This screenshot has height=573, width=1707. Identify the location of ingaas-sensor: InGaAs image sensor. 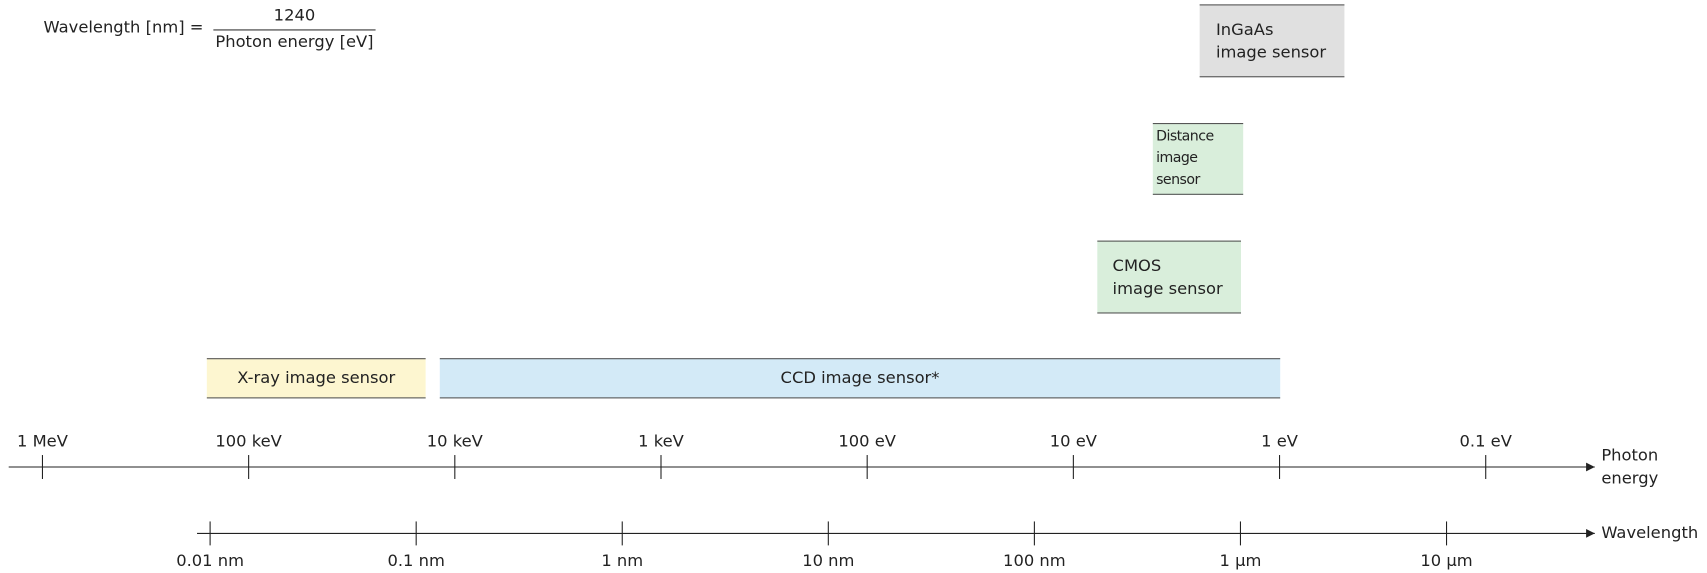
(1272, 41).